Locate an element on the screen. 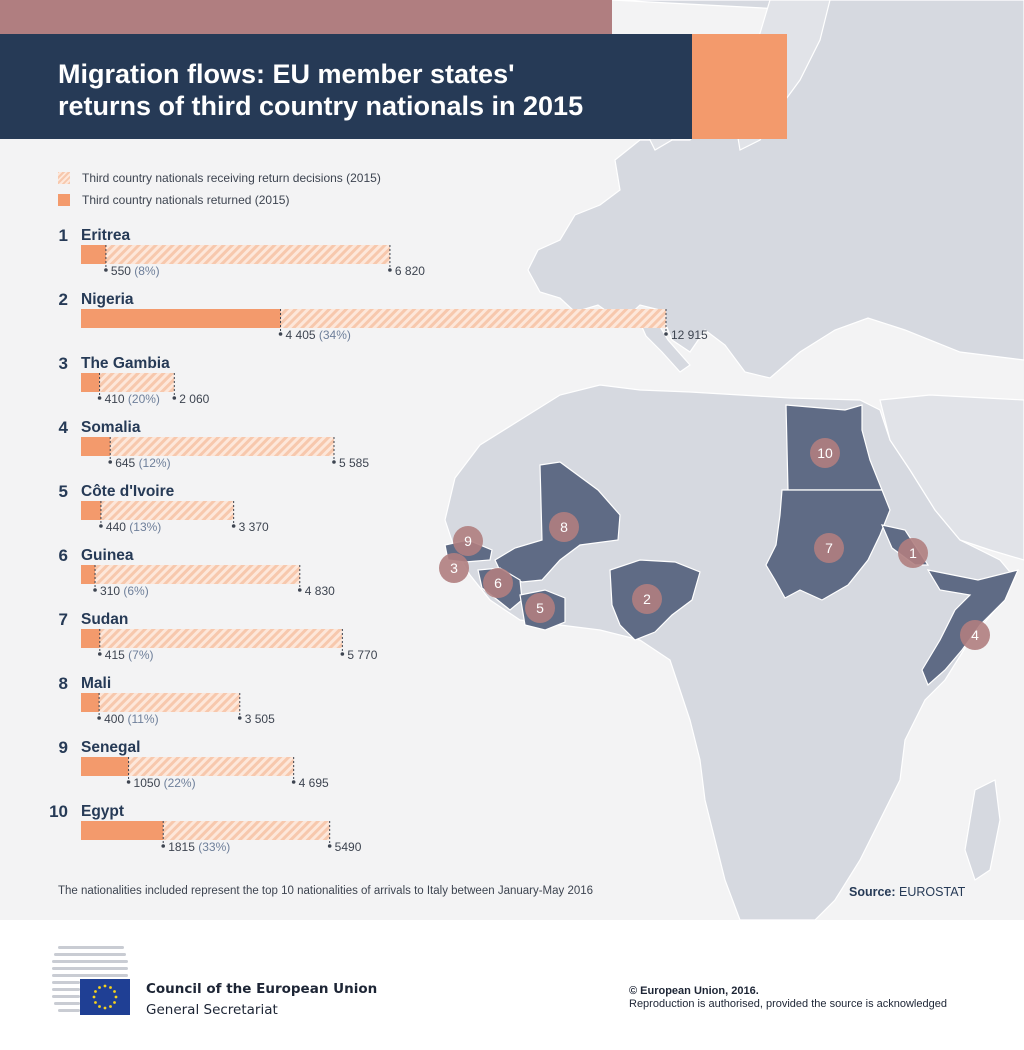  map-marker-label: 8 is located at coordinates (564, 527).